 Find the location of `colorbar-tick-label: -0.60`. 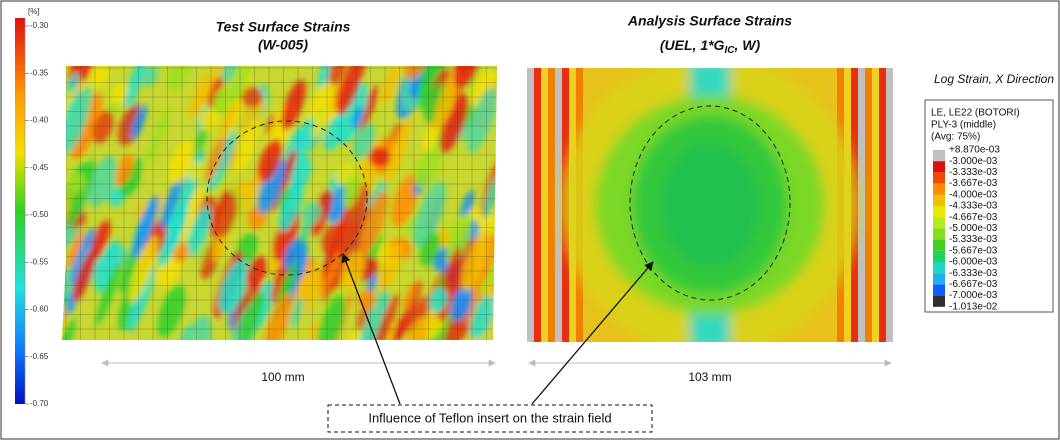

colorbar-tick-label: -0.60 is located at coordinates (39, 309).